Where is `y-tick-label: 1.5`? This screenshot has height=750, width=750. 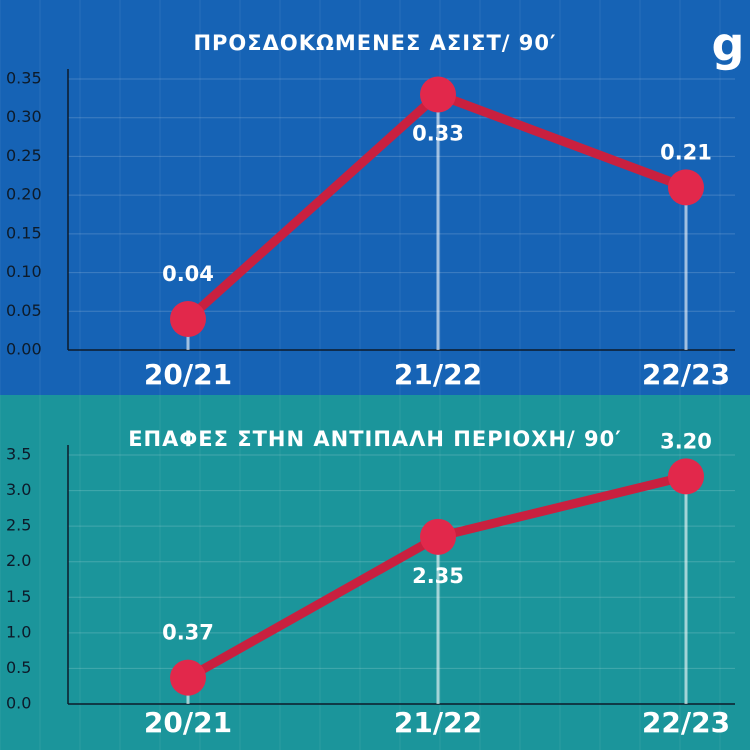 y-tick-label: 1.5 is located at coordinates (18, 596).